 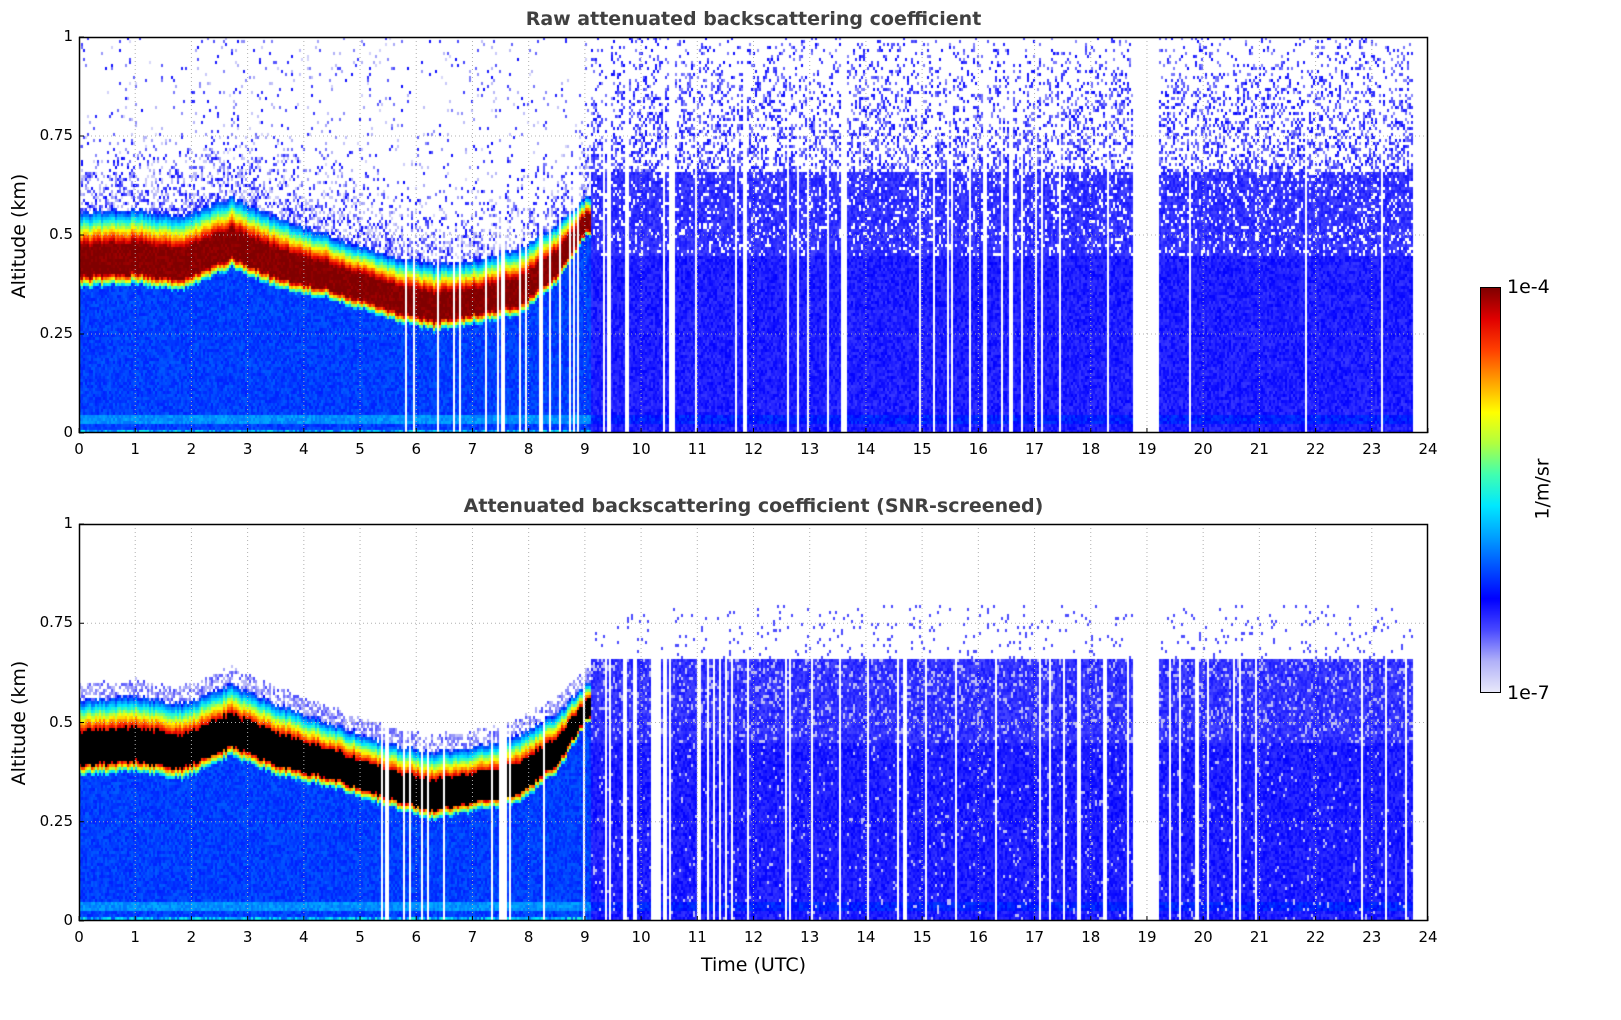 What do you see at coordinates (1490, 490) in the screenshot?
I see `colorbar` at bounding box center [1490, 490].